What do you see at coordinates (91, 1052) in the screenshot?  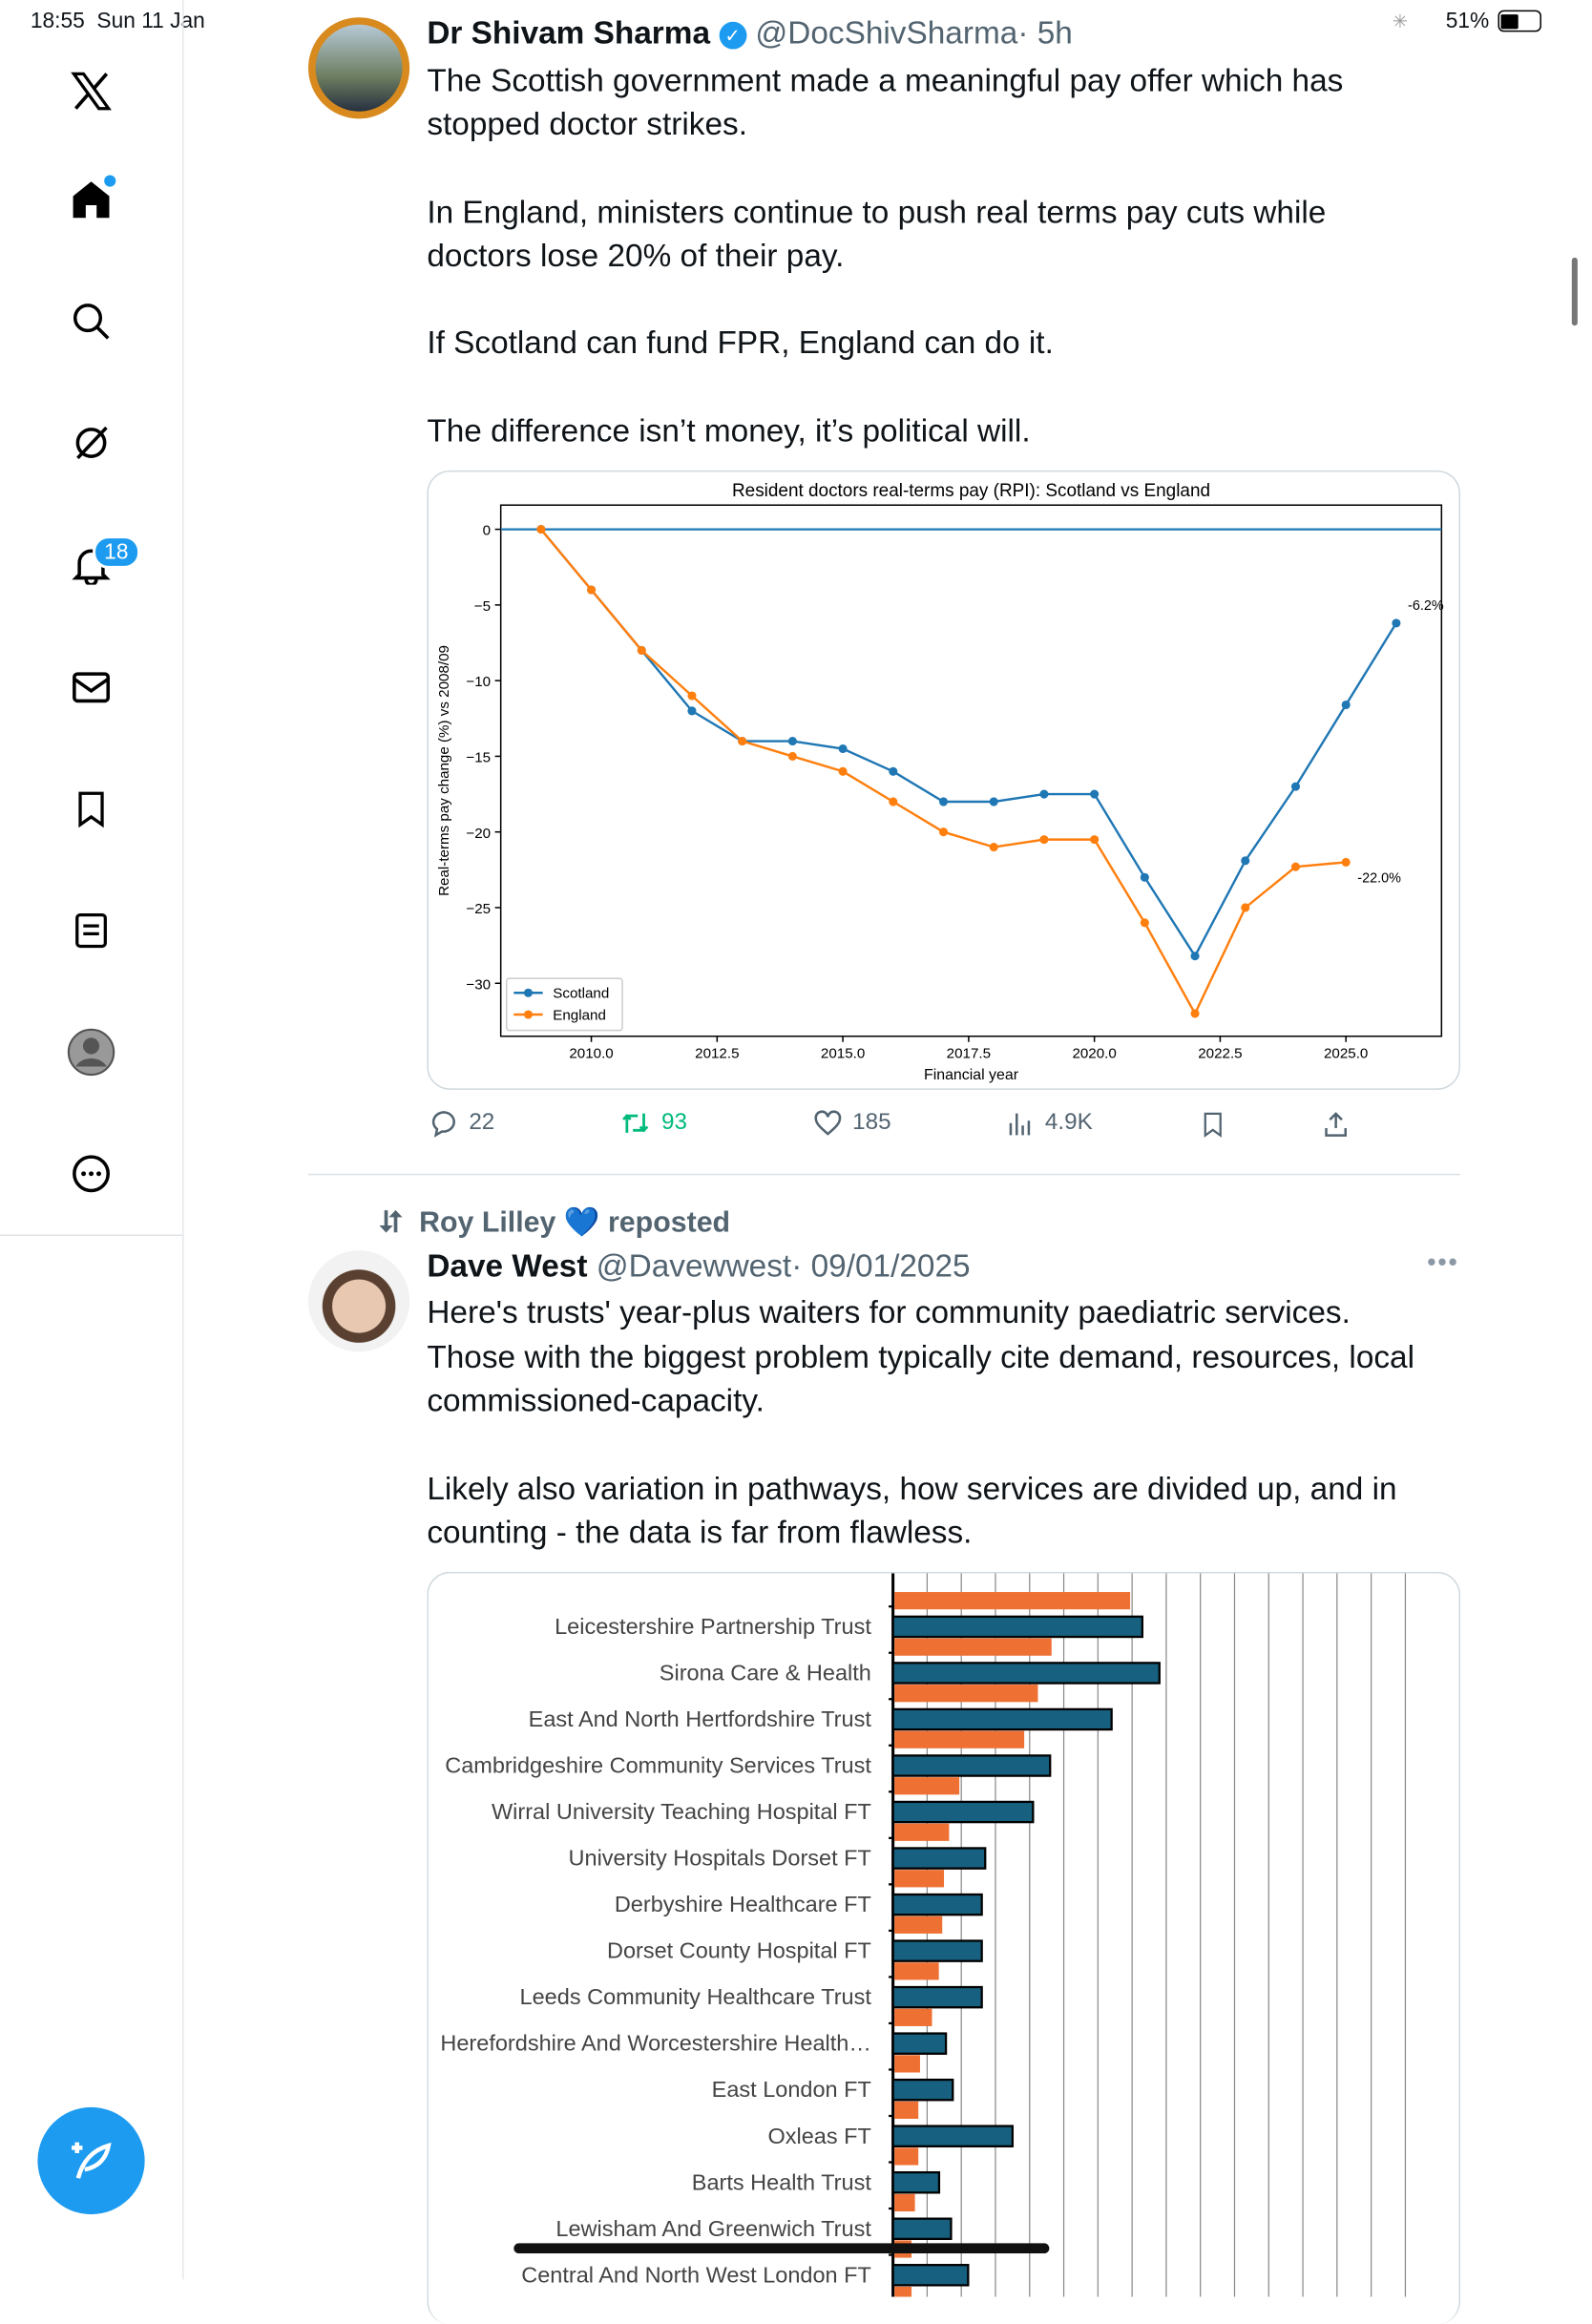 I see `profile-icon` at bounding box center [91, 1052].